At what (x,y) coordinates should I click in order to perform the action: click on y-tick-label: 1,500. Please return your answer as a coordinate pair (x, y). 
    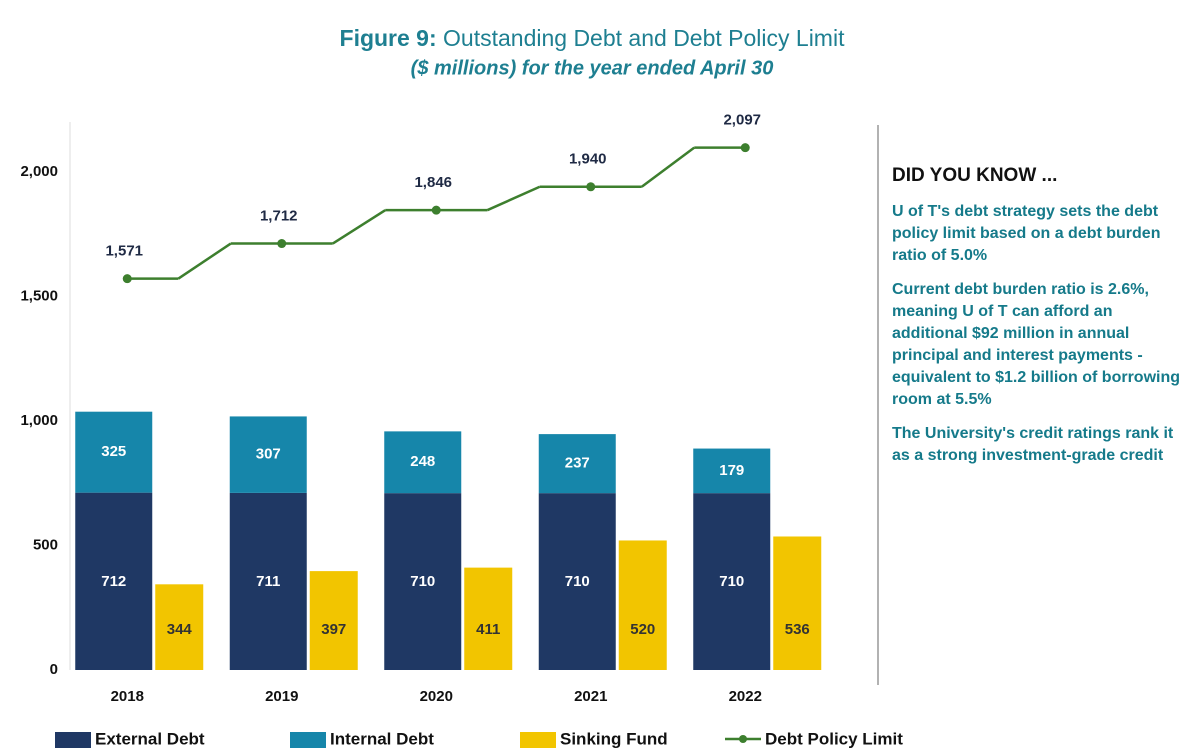
    Looking at the image, I should click on (39, 295).